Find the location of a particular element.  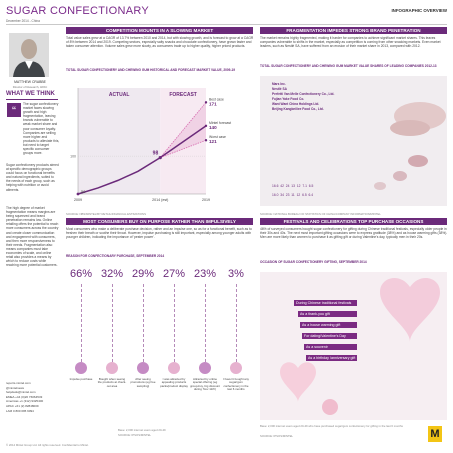

quote-icon: “ is located at coordinates (14, 110).